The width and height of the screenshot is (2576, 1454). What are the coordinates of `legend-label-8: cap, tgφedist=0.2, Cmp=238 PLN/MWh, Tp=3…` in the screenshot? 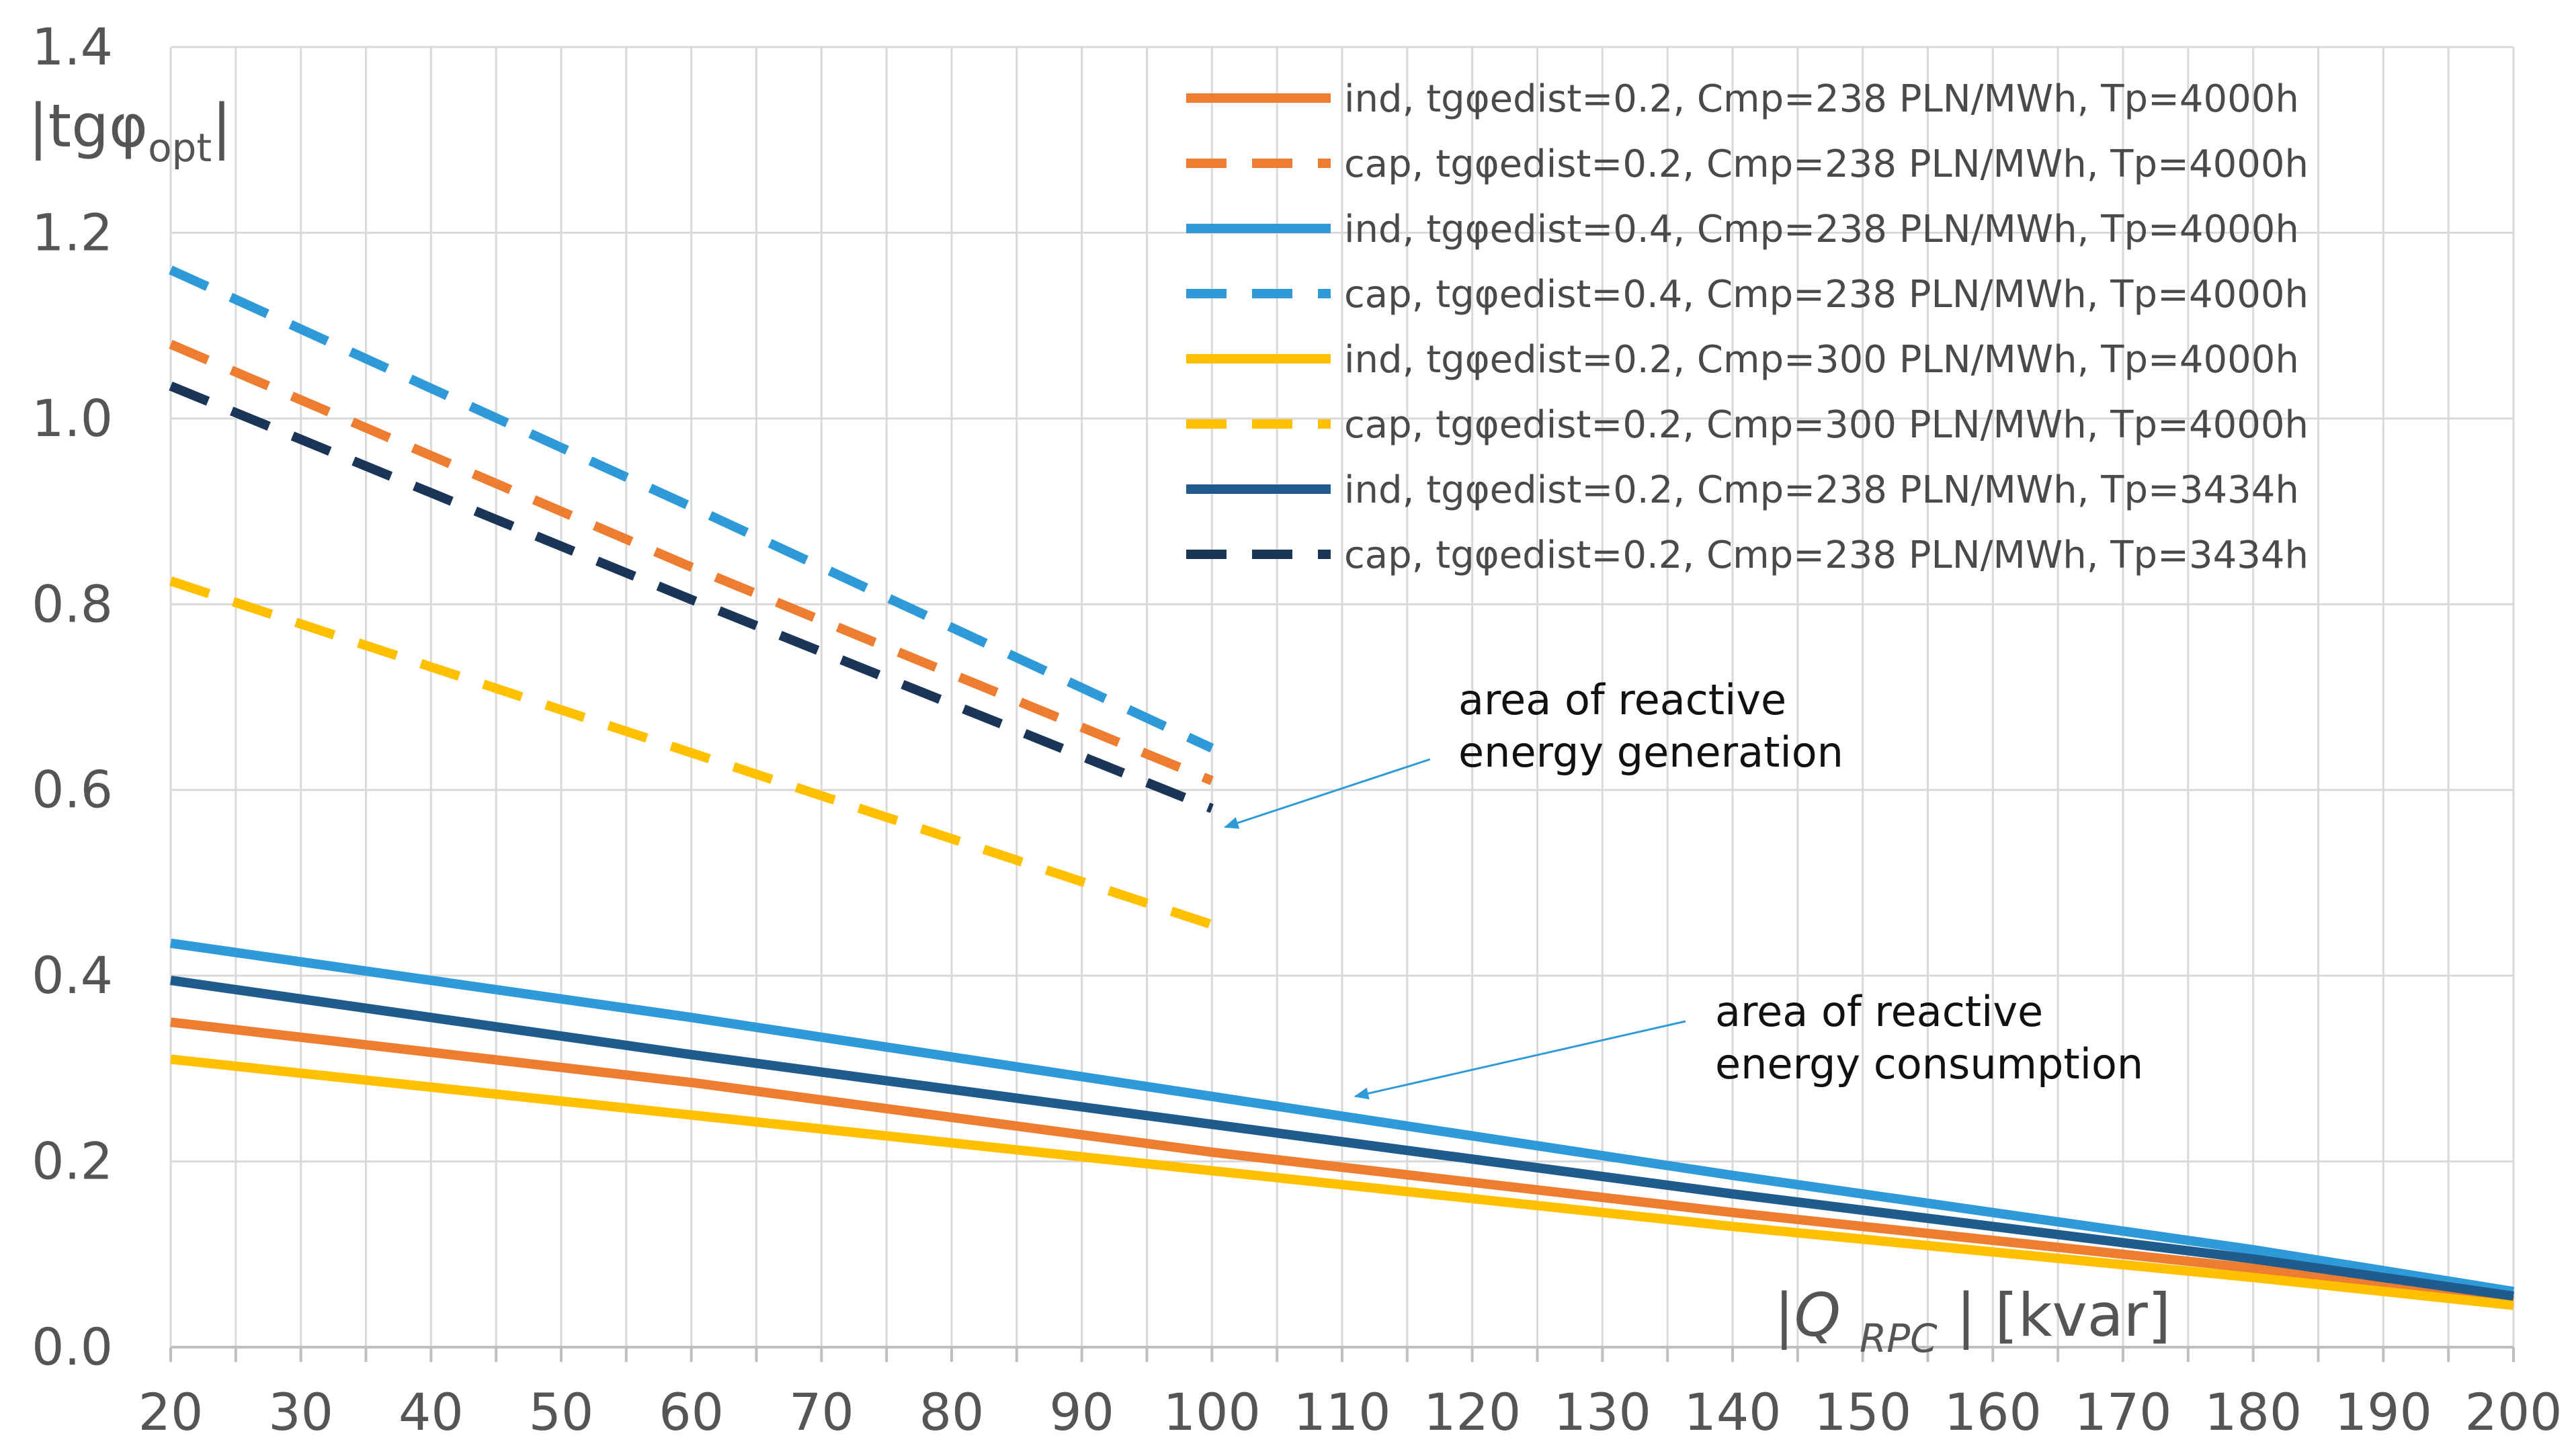 It's located at (1826, 555).